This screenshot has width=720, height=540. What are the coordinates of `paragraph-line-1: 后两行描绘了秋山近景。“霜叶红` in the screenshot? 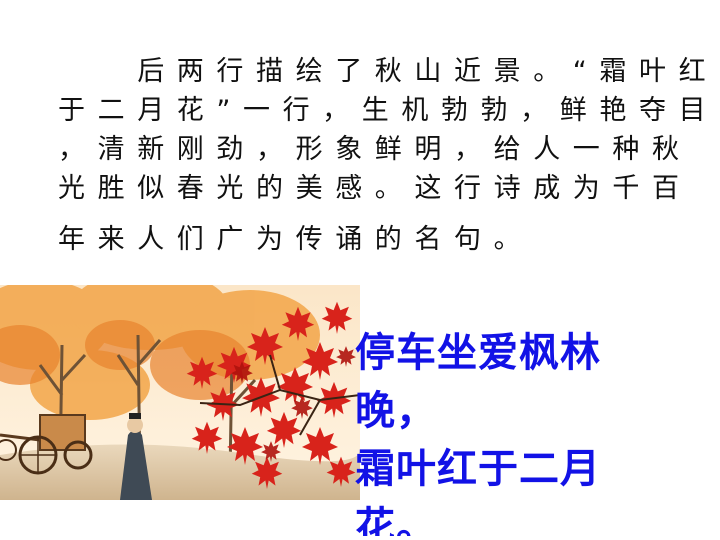 It's located at (388, 71).